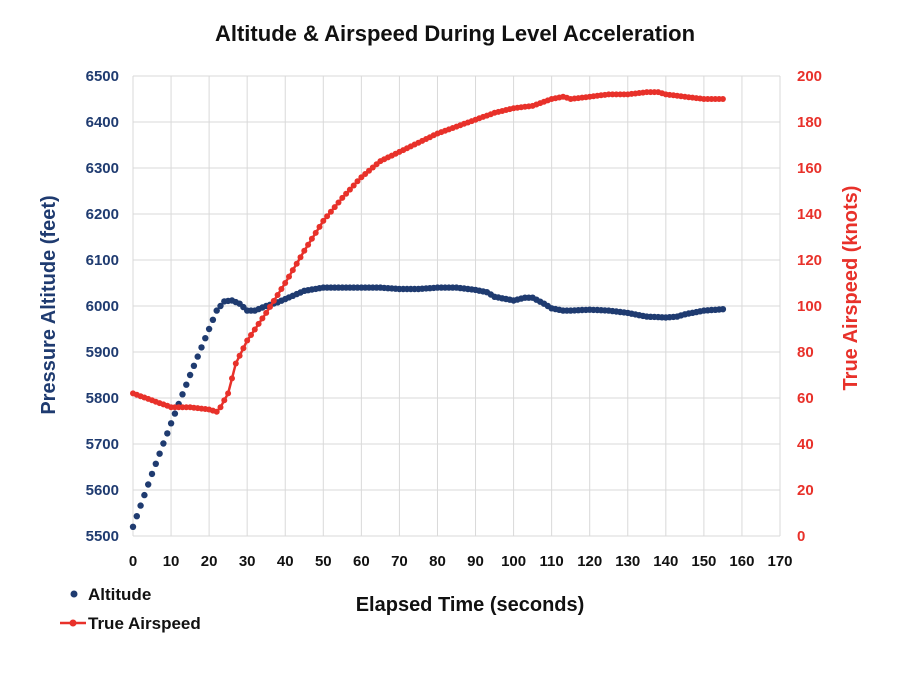 Image resolution: width=900 pixels, height=675 pixels. I want to click on y-left-tick-label: 6500, so click(102, 76).